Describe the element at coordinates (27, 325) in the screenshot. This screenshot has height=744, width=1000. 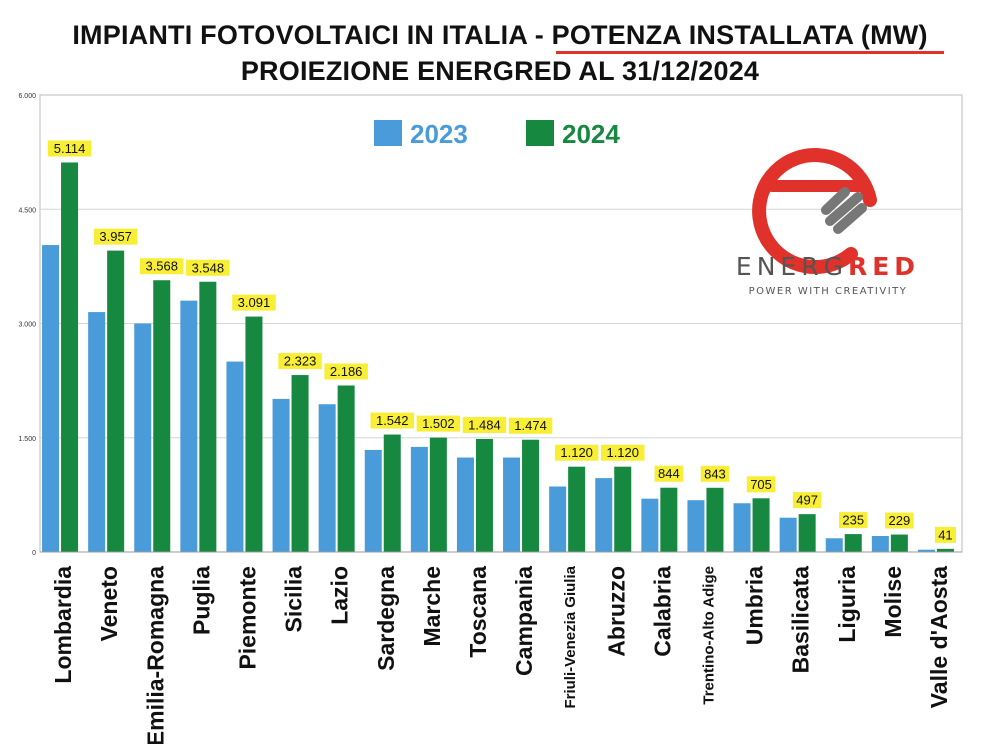
I see `y-tick-label: 3.000` at that location.